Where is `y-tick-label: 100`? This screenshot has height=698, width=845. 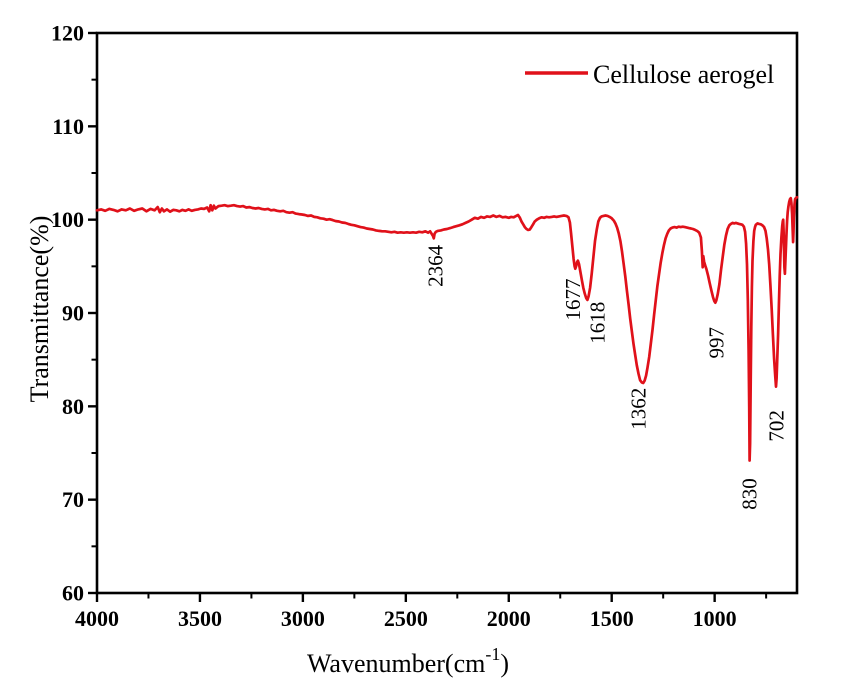 y-tick-label: 100 is located at coordinates (67, 219).